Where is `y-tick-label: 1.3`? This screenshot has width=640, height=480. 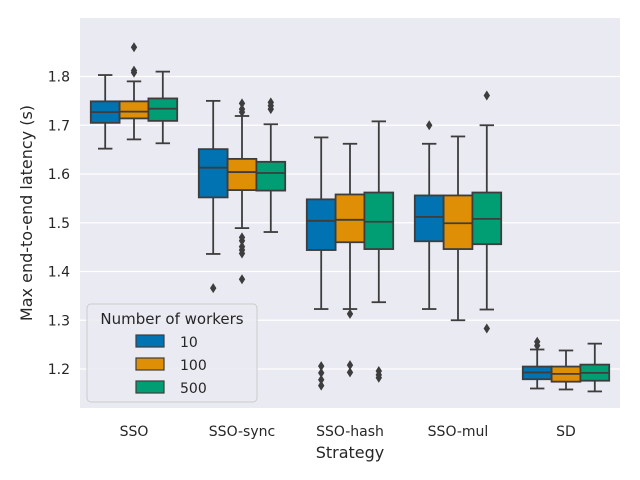 y-tick-label: 1.3 is located at coordinates (59, 321).